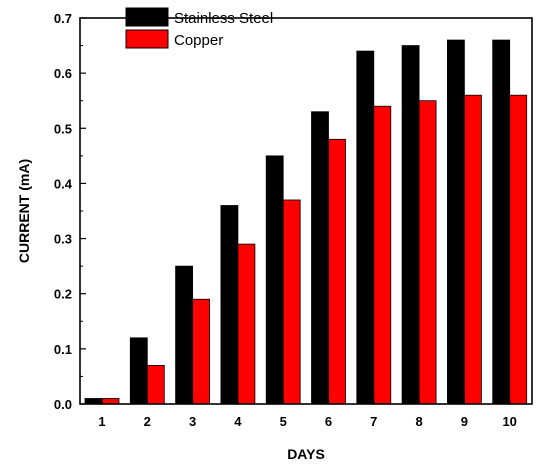  I want to click on x-tick-label: 2, so click(147, 421).